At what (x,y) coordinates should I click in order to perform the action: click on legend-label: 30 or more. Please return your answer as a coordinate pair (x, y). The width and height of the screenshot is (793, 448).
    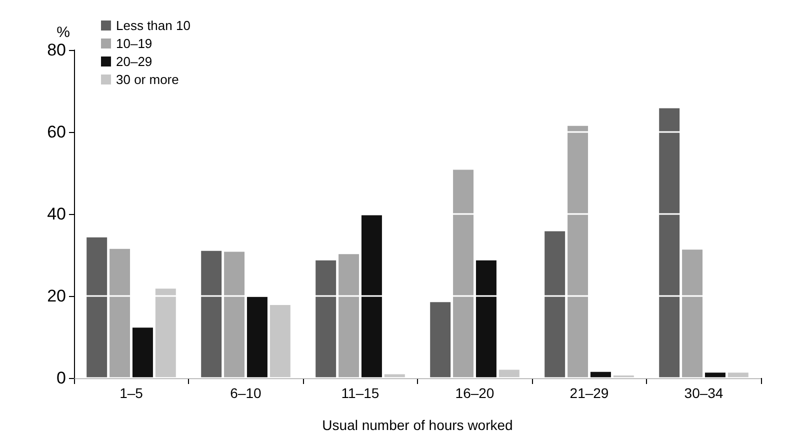
    Looking at the image, I should click on (147, 79).